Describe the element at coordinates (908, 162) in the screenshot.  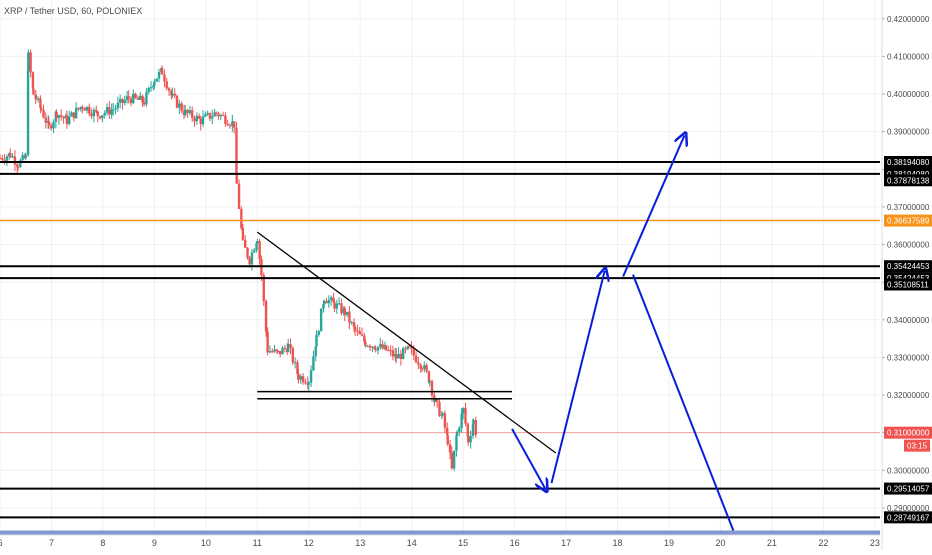
I see `level-badge-box` at that location.